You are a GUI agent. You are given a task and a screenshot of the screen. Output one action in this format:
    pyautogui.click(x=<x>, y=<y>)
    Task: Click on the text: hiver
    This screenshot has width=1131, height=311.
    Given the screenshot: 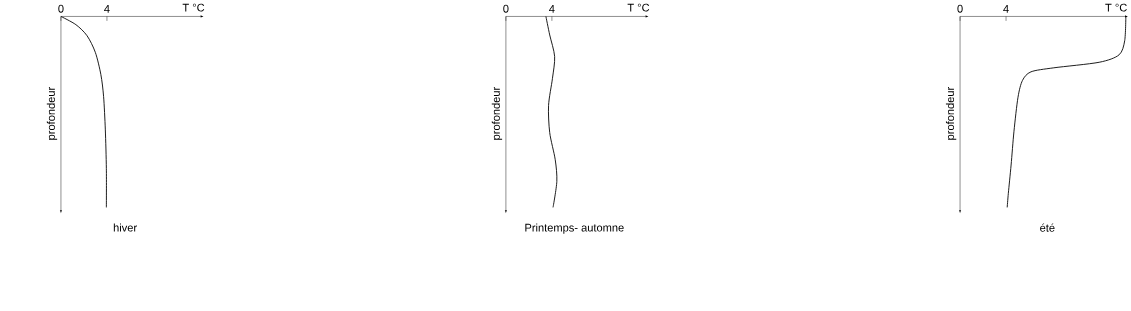 What is the action you would take?
    pyautogui.click(x=125, y=227)
    